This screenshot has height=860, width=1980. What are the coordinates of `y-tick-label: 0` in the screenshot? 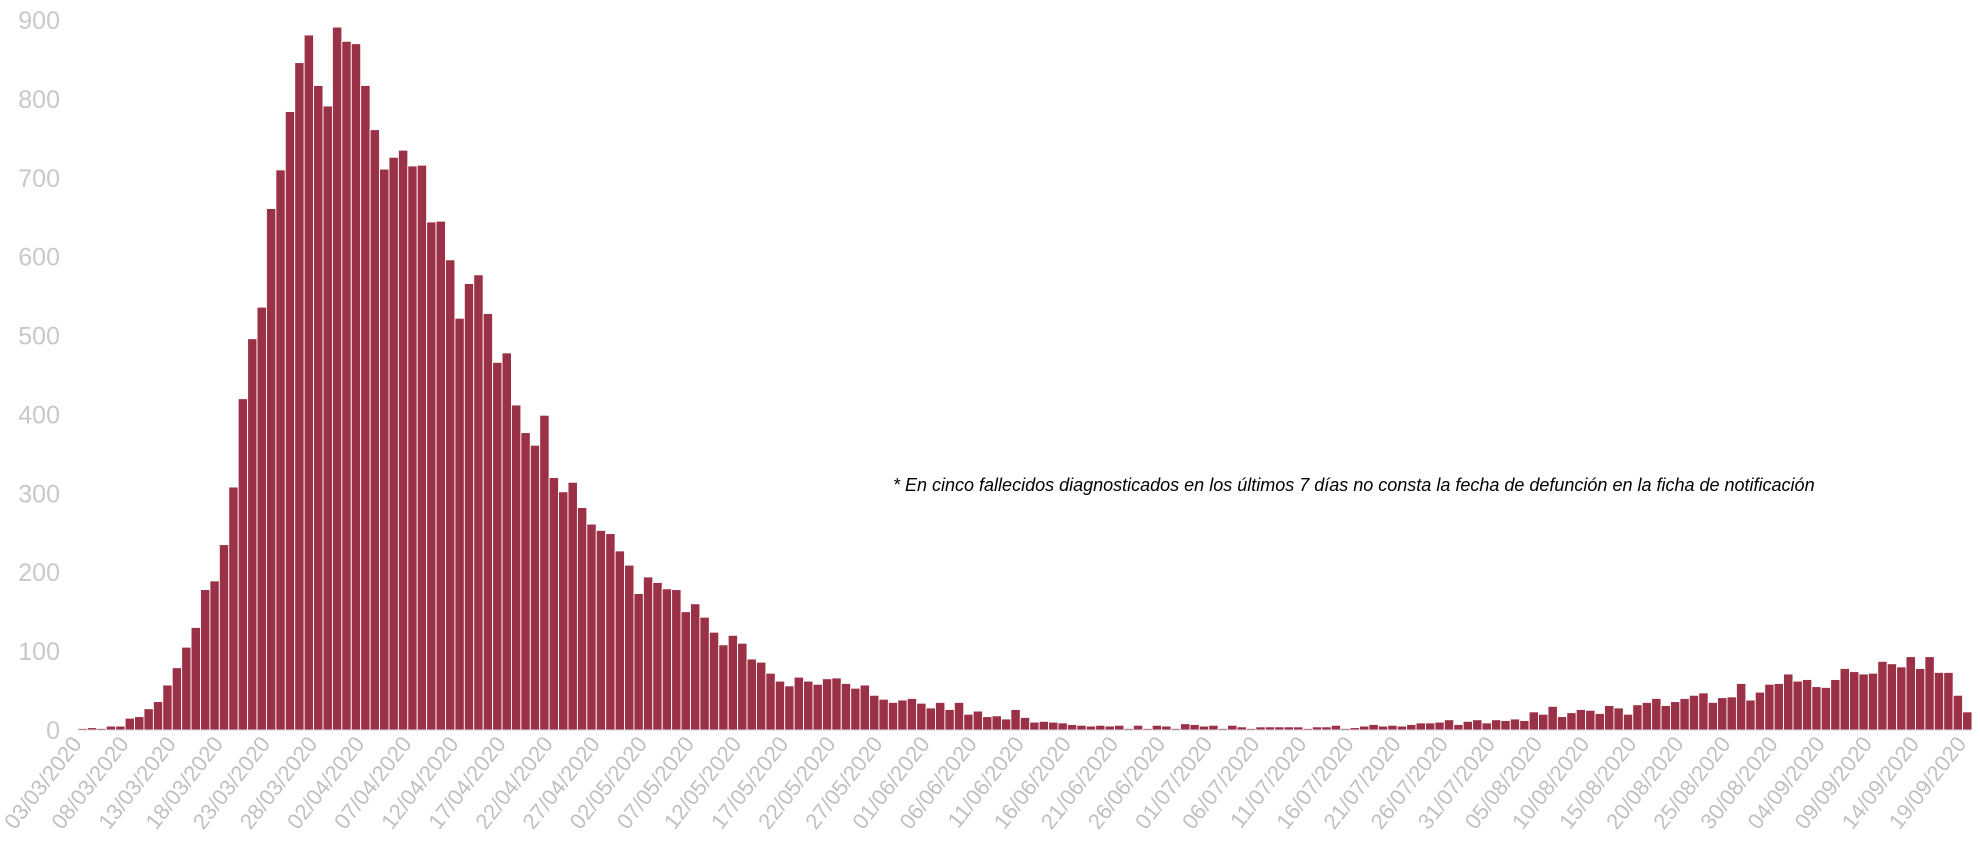 It's located at (53, 731).